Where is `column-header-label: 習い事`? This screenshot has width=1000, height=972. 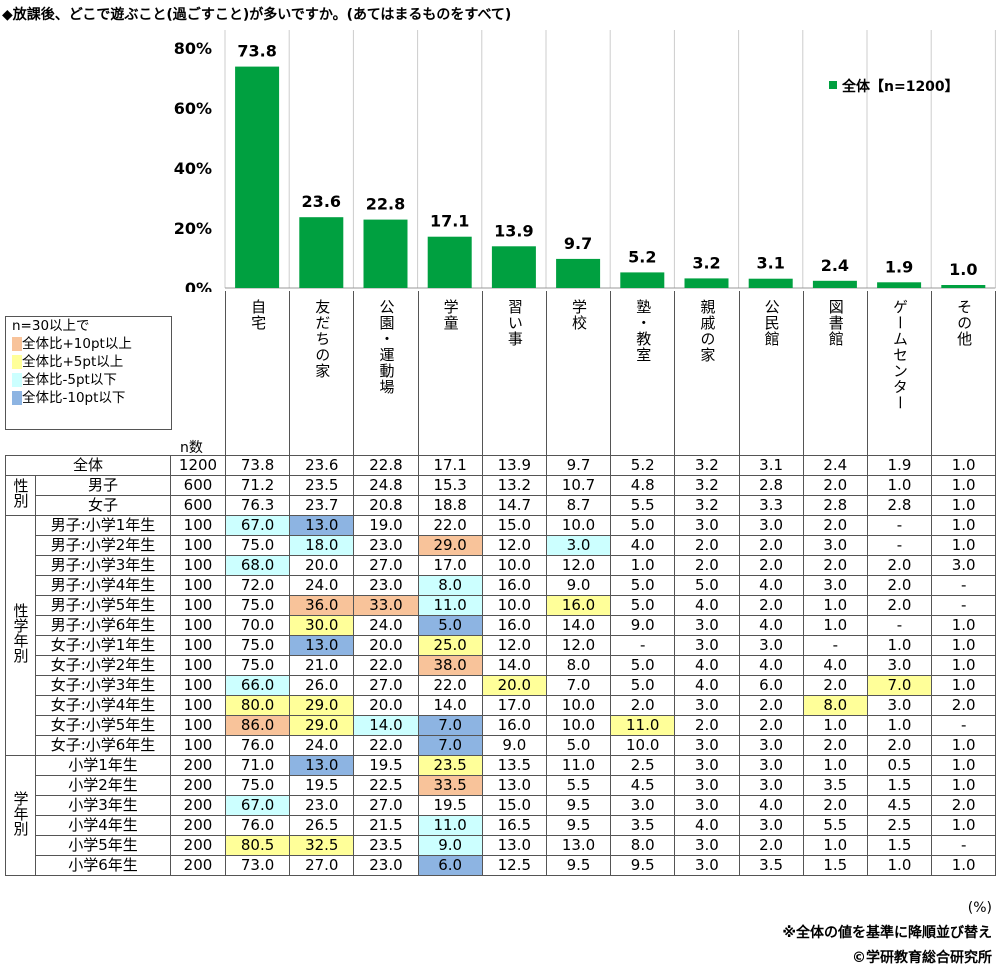
column-header-label: 習い事 is located at coordinates (514, 323).